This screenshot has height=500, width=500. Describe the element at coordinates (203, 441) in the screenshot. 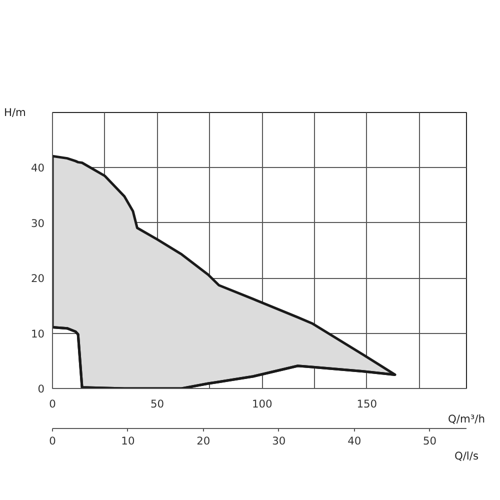

I see `x2-tick-label: 20` at that location.